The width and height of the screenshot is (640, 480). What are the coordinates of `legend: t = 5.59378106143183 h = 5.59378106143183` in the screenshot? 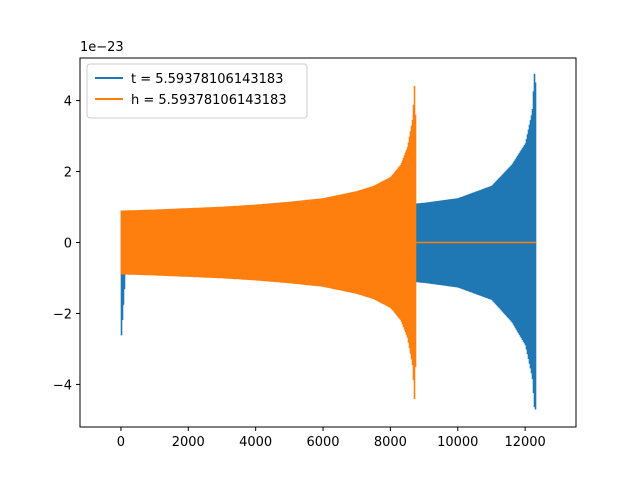 It's located at (197, 91).